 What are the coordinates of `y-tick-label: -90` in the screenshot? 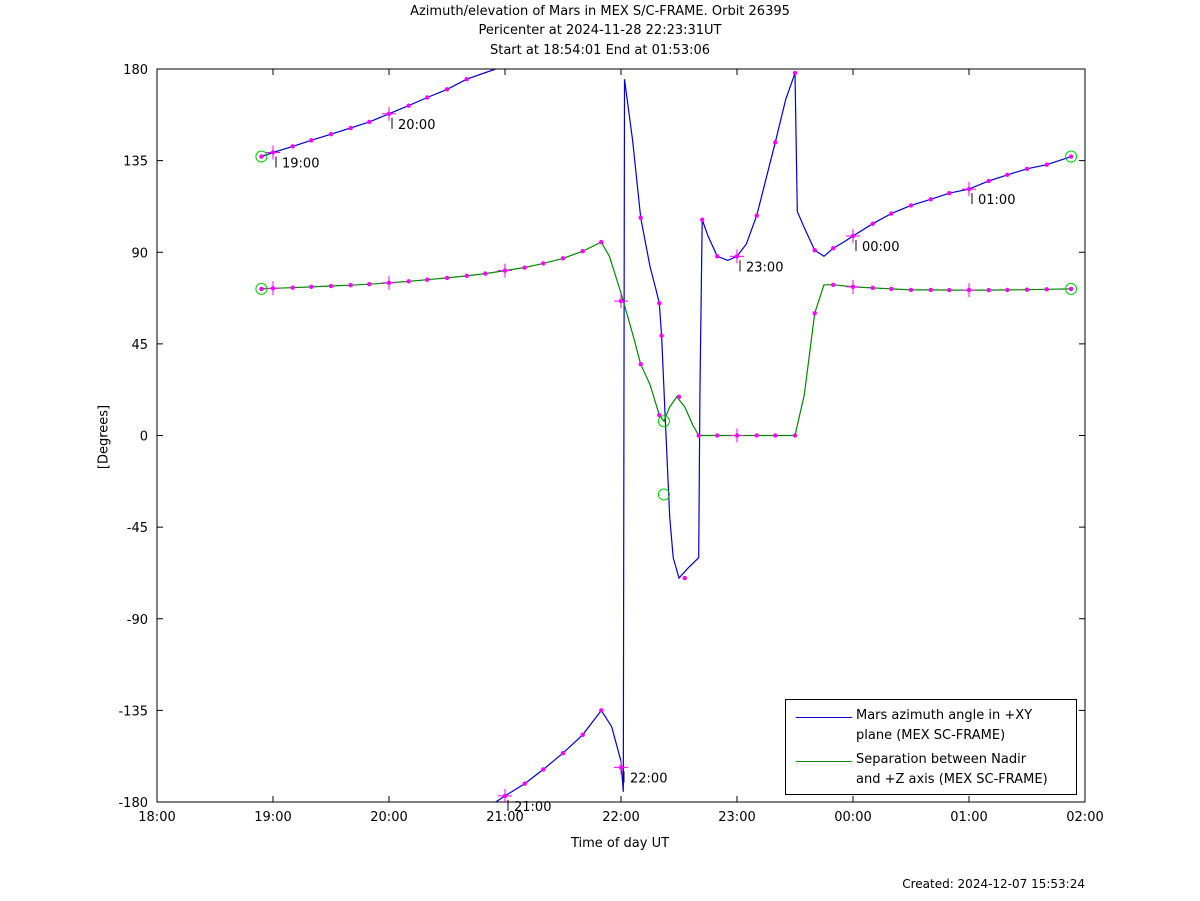 It's located at (137, 620).